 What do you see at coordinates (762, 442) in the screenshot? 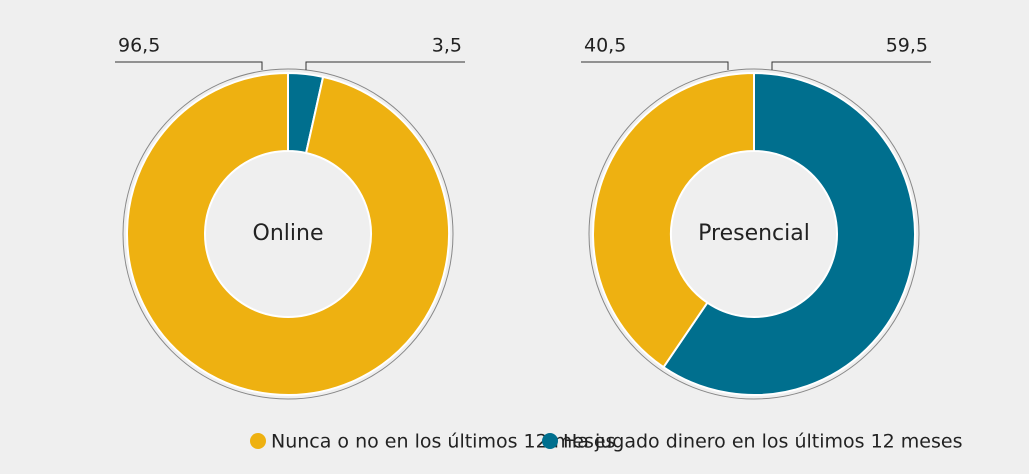
I see `legend-label: Ha jugado dinero en los últimos 12 meses` at bounding box center [762, 442].